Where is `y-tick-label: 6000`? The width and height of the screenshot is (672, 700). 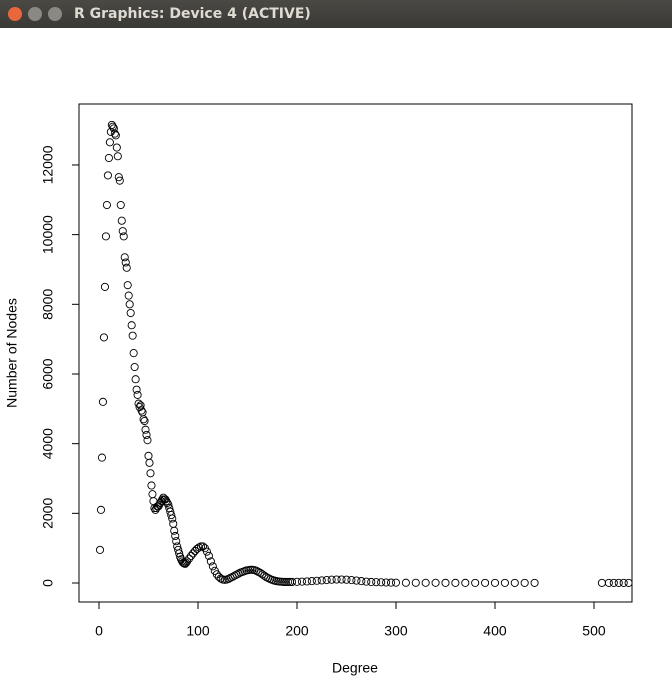
y-tick-label: 6000 is located at coordinates (48, 373).